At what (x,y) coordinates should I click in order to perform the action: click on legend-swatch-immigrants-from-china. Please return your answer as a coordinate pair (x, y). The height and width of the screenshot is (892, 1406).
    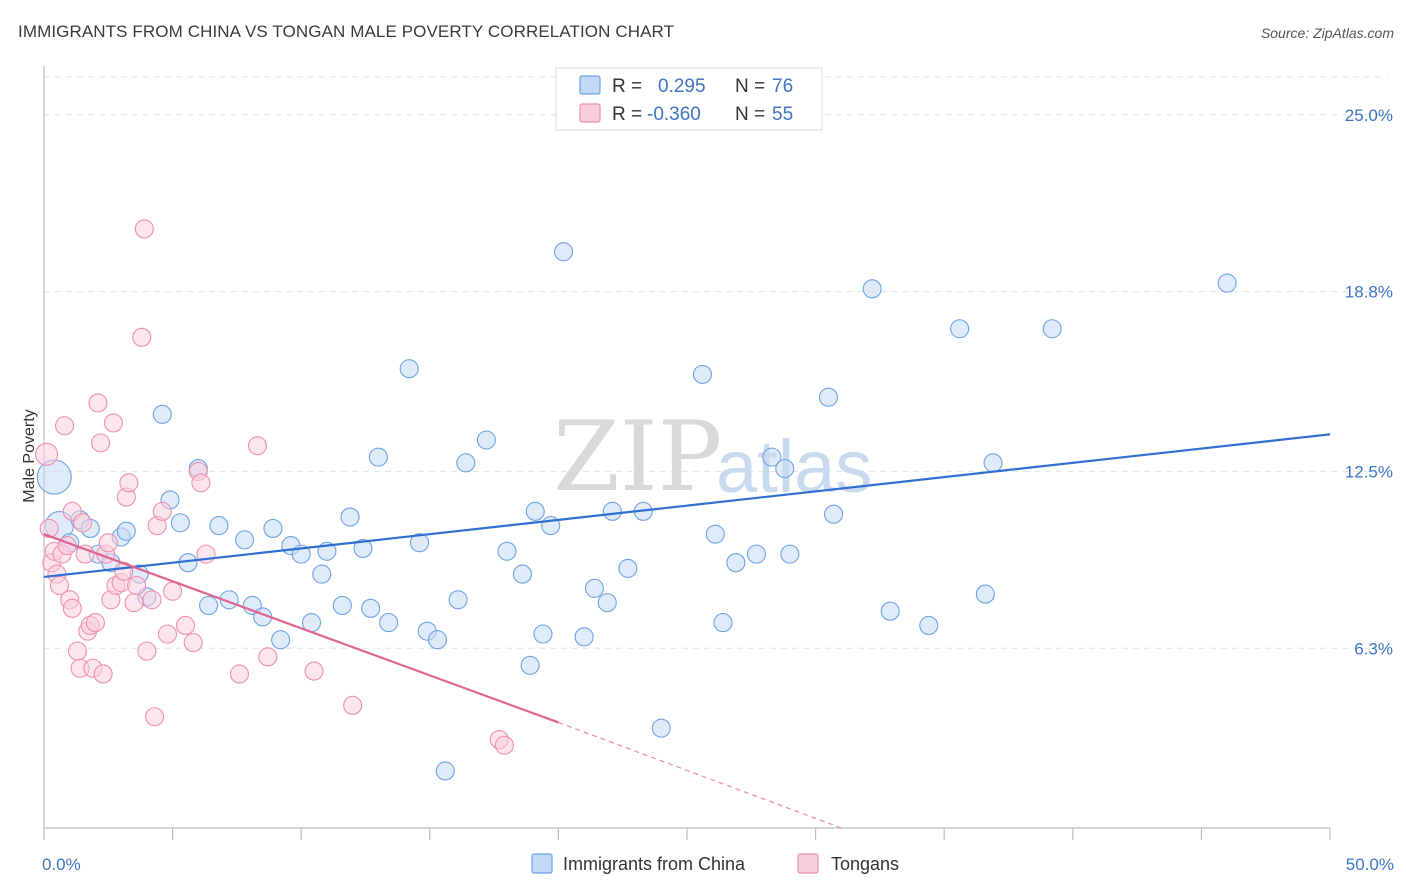
    Looking at the image, I should click on (542, 863).